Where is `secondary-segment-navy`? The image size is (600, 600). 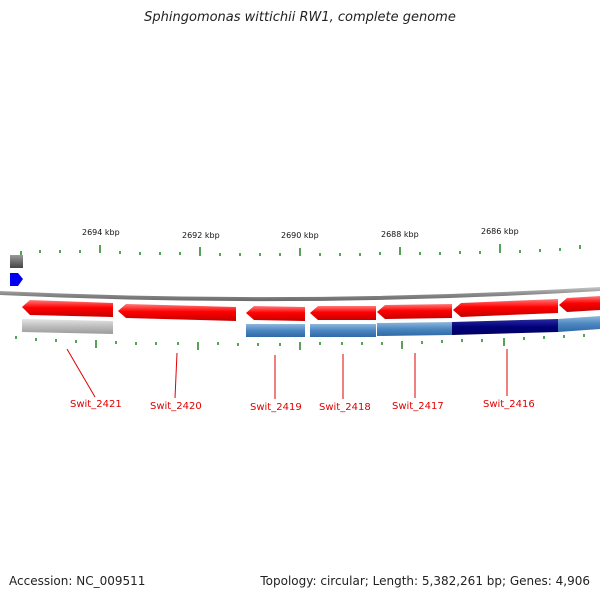
secondary-segment-navy is located at coordinates (505, 327).